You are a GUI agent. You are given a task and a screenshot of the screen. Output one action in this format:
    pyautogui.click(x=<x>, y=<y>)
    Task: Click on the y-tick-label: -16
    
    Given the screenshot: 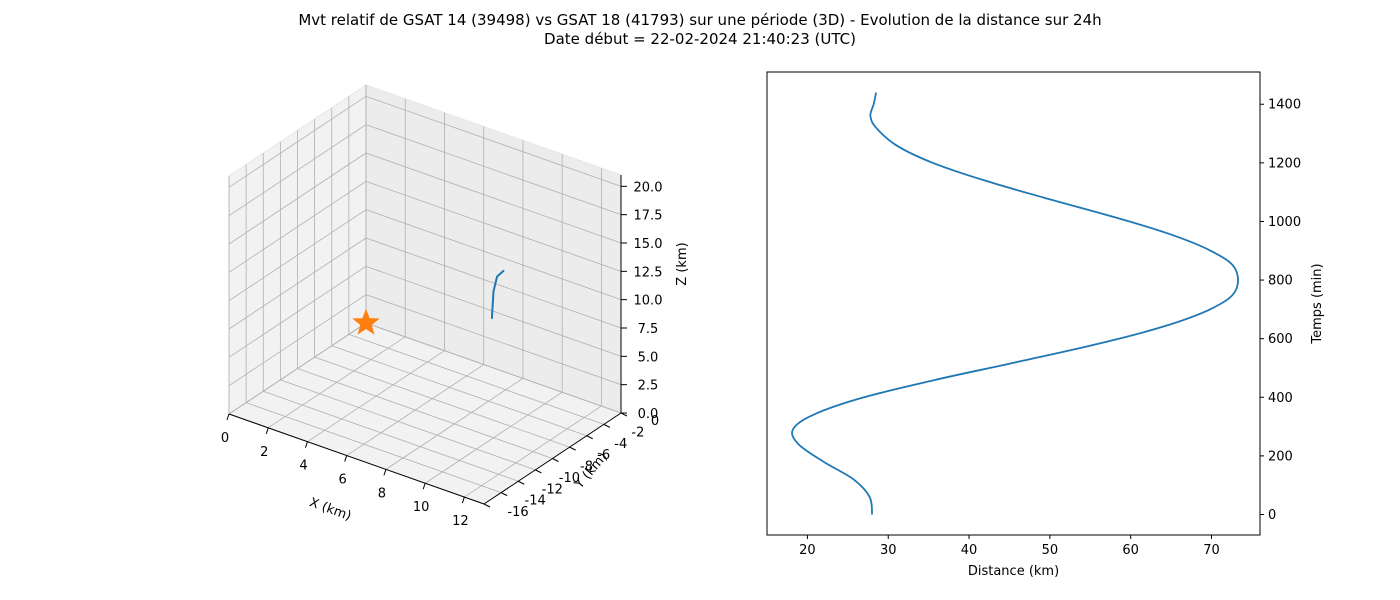 What is the action you would take?
    pyautogui.click(x=517, y=512)
    